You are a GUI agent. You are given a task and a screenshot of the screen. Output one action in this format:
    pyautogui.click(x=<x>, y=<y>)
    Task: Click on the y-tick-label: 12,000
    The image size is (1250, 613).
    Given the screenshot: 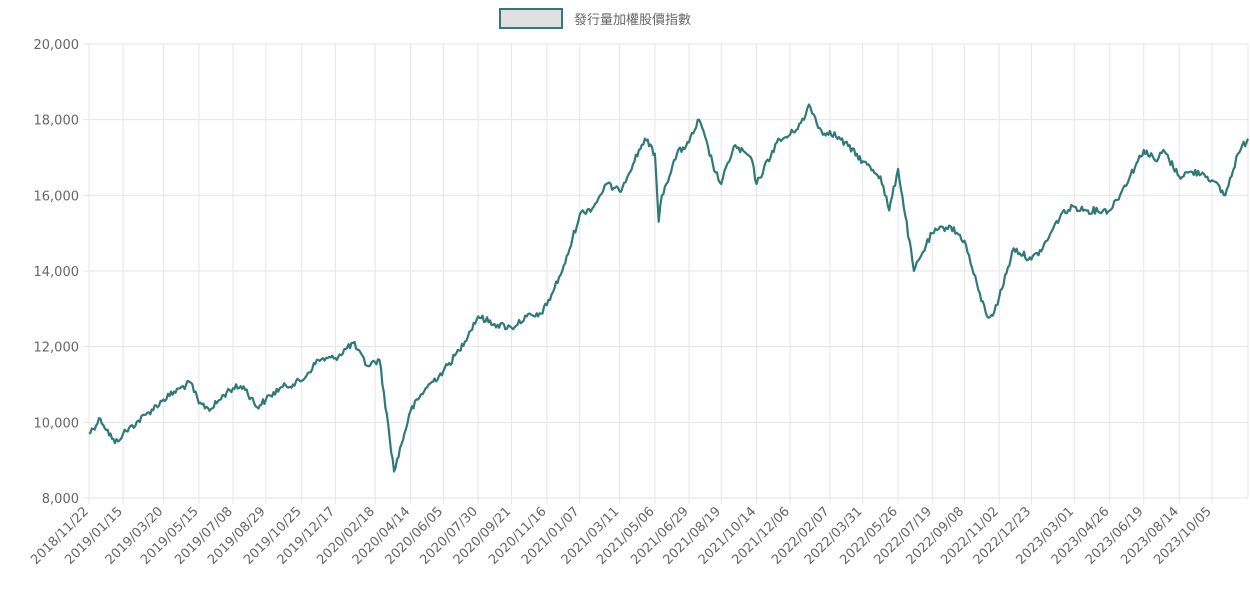 What is the action you would take?
    pyautogui.click(x=57, y=348)
    